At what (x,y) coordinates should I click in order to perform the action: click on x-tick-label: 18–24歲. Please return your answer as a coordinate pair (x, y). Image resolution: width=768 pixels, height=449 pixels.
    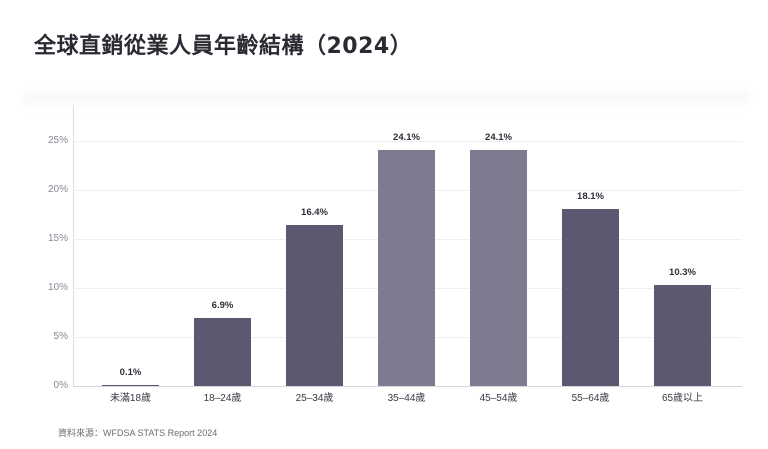
    Looking at the image, I should click on (222, 398).